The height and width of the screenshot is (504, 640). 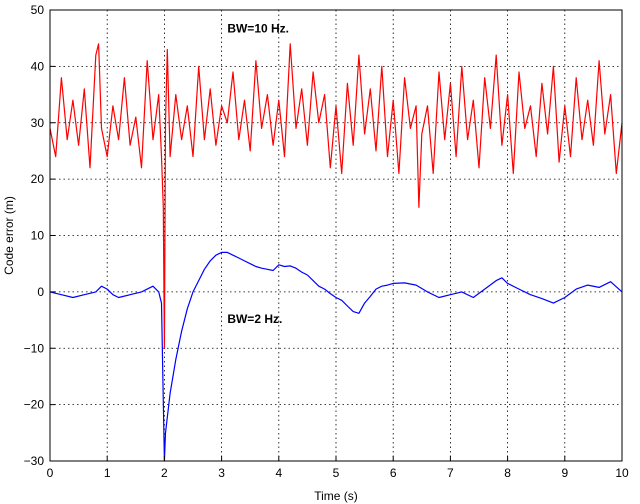 I want to click on x-tick-label: 0, so click(x=50, y=473).